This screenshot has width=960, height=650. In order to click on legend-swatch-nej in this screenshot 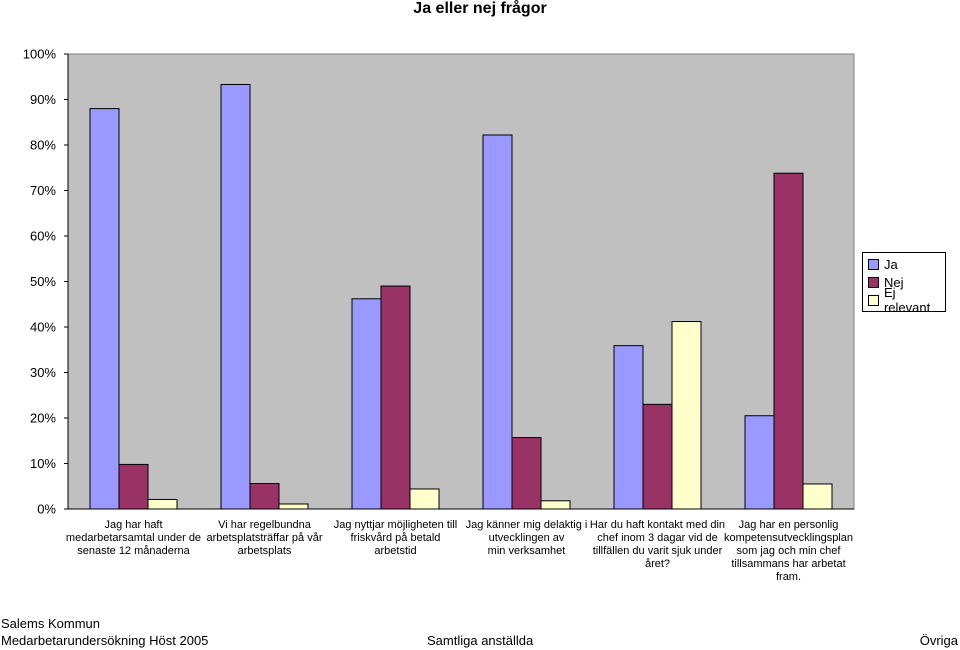, I will do `click(873, 282)`.